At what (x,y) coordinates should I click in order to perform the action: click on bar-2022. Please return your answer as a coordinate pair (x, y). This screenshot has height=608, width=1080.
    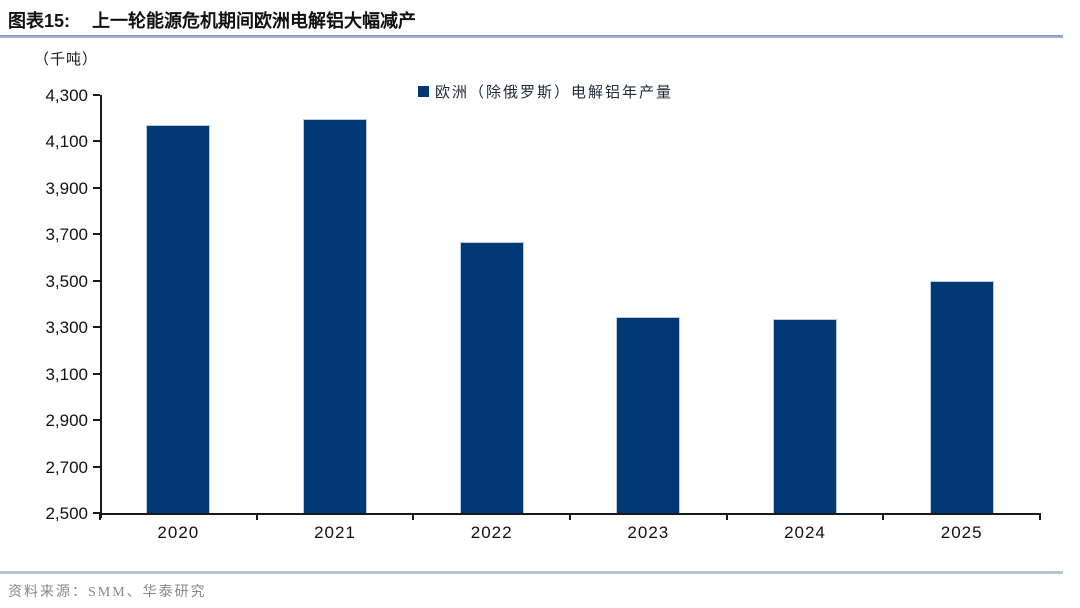
    Looking at the image, I should click on (491, 377).